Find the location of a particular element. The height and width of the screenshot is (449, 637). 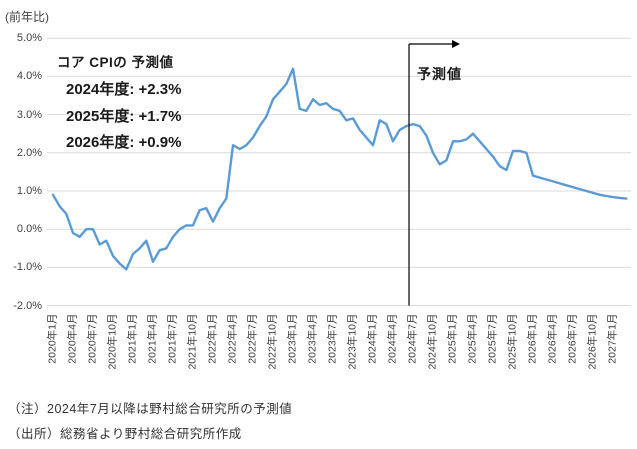

annotation-fy2026: 2026年度: +0.9% is located at coordinates (124, 142).